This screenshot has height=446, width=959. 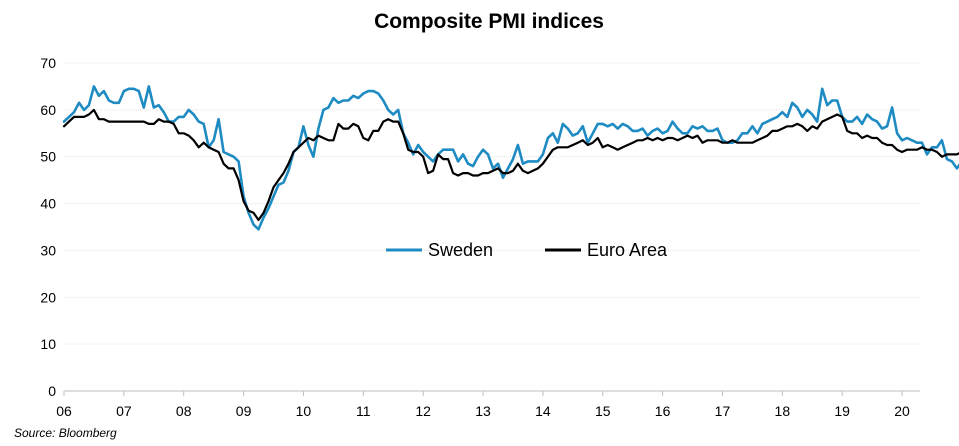 What do you see at coordinates (48, 157) in the screenshot?
I see `y-tick-label: 50` at bounding box center [48, 157].